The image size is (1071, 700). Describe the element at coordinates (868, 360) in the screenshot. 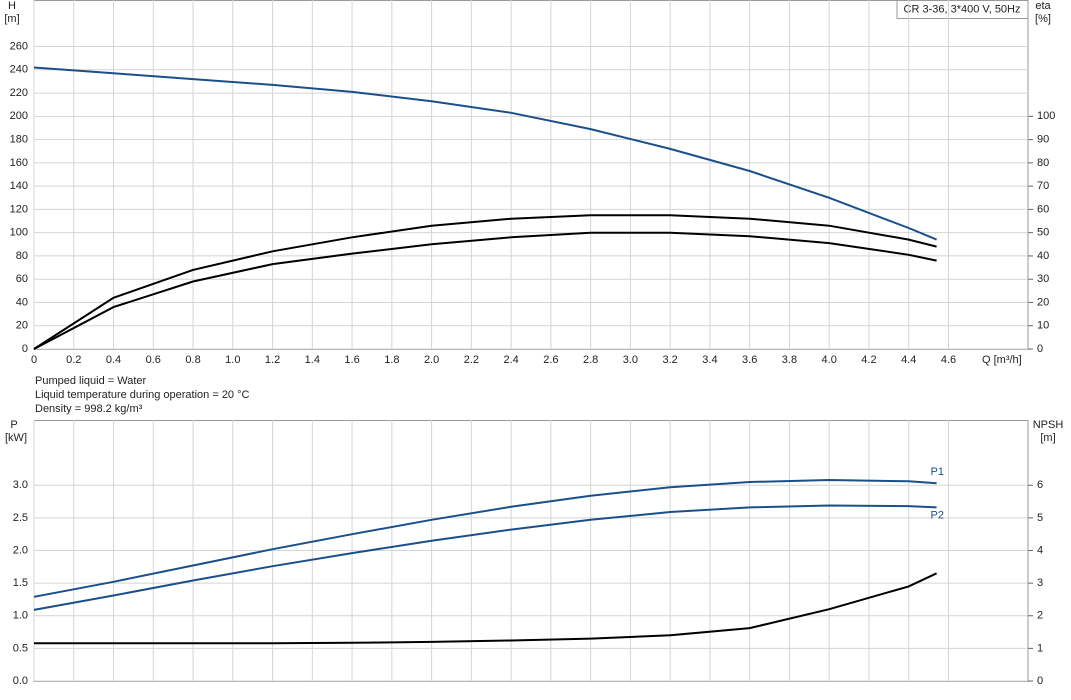

I see `x-tick-label: 4.2` at that location.